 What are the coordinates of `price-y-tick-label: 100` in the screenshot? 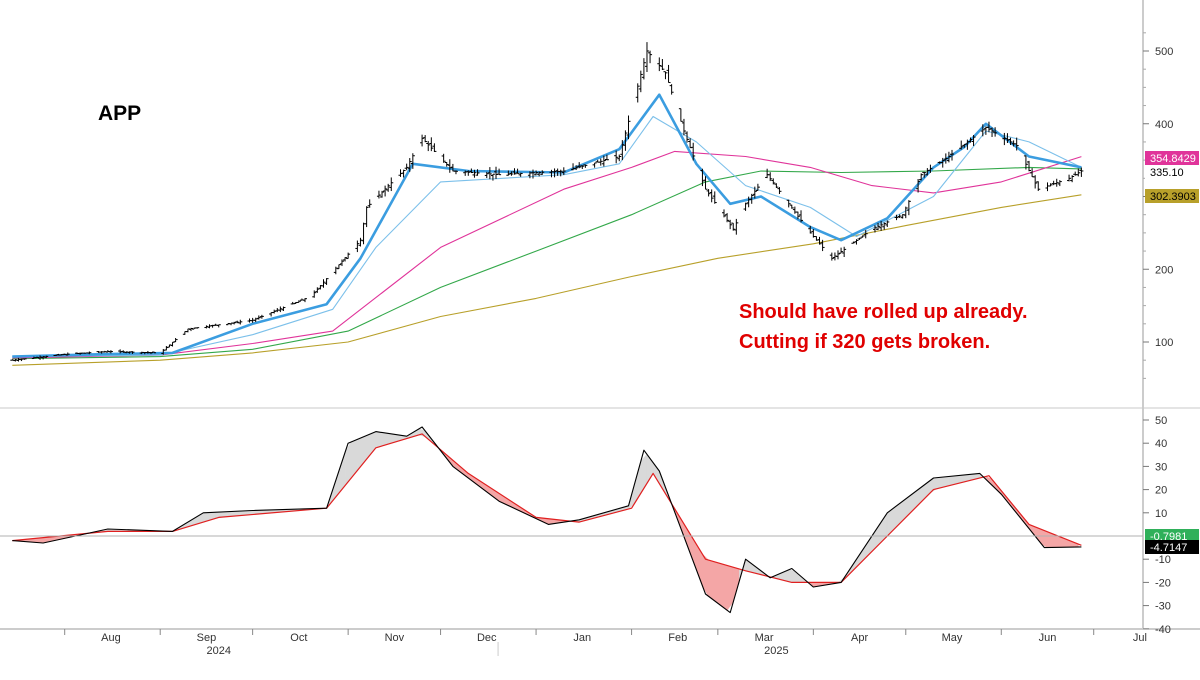 It's located at (1164, 343).